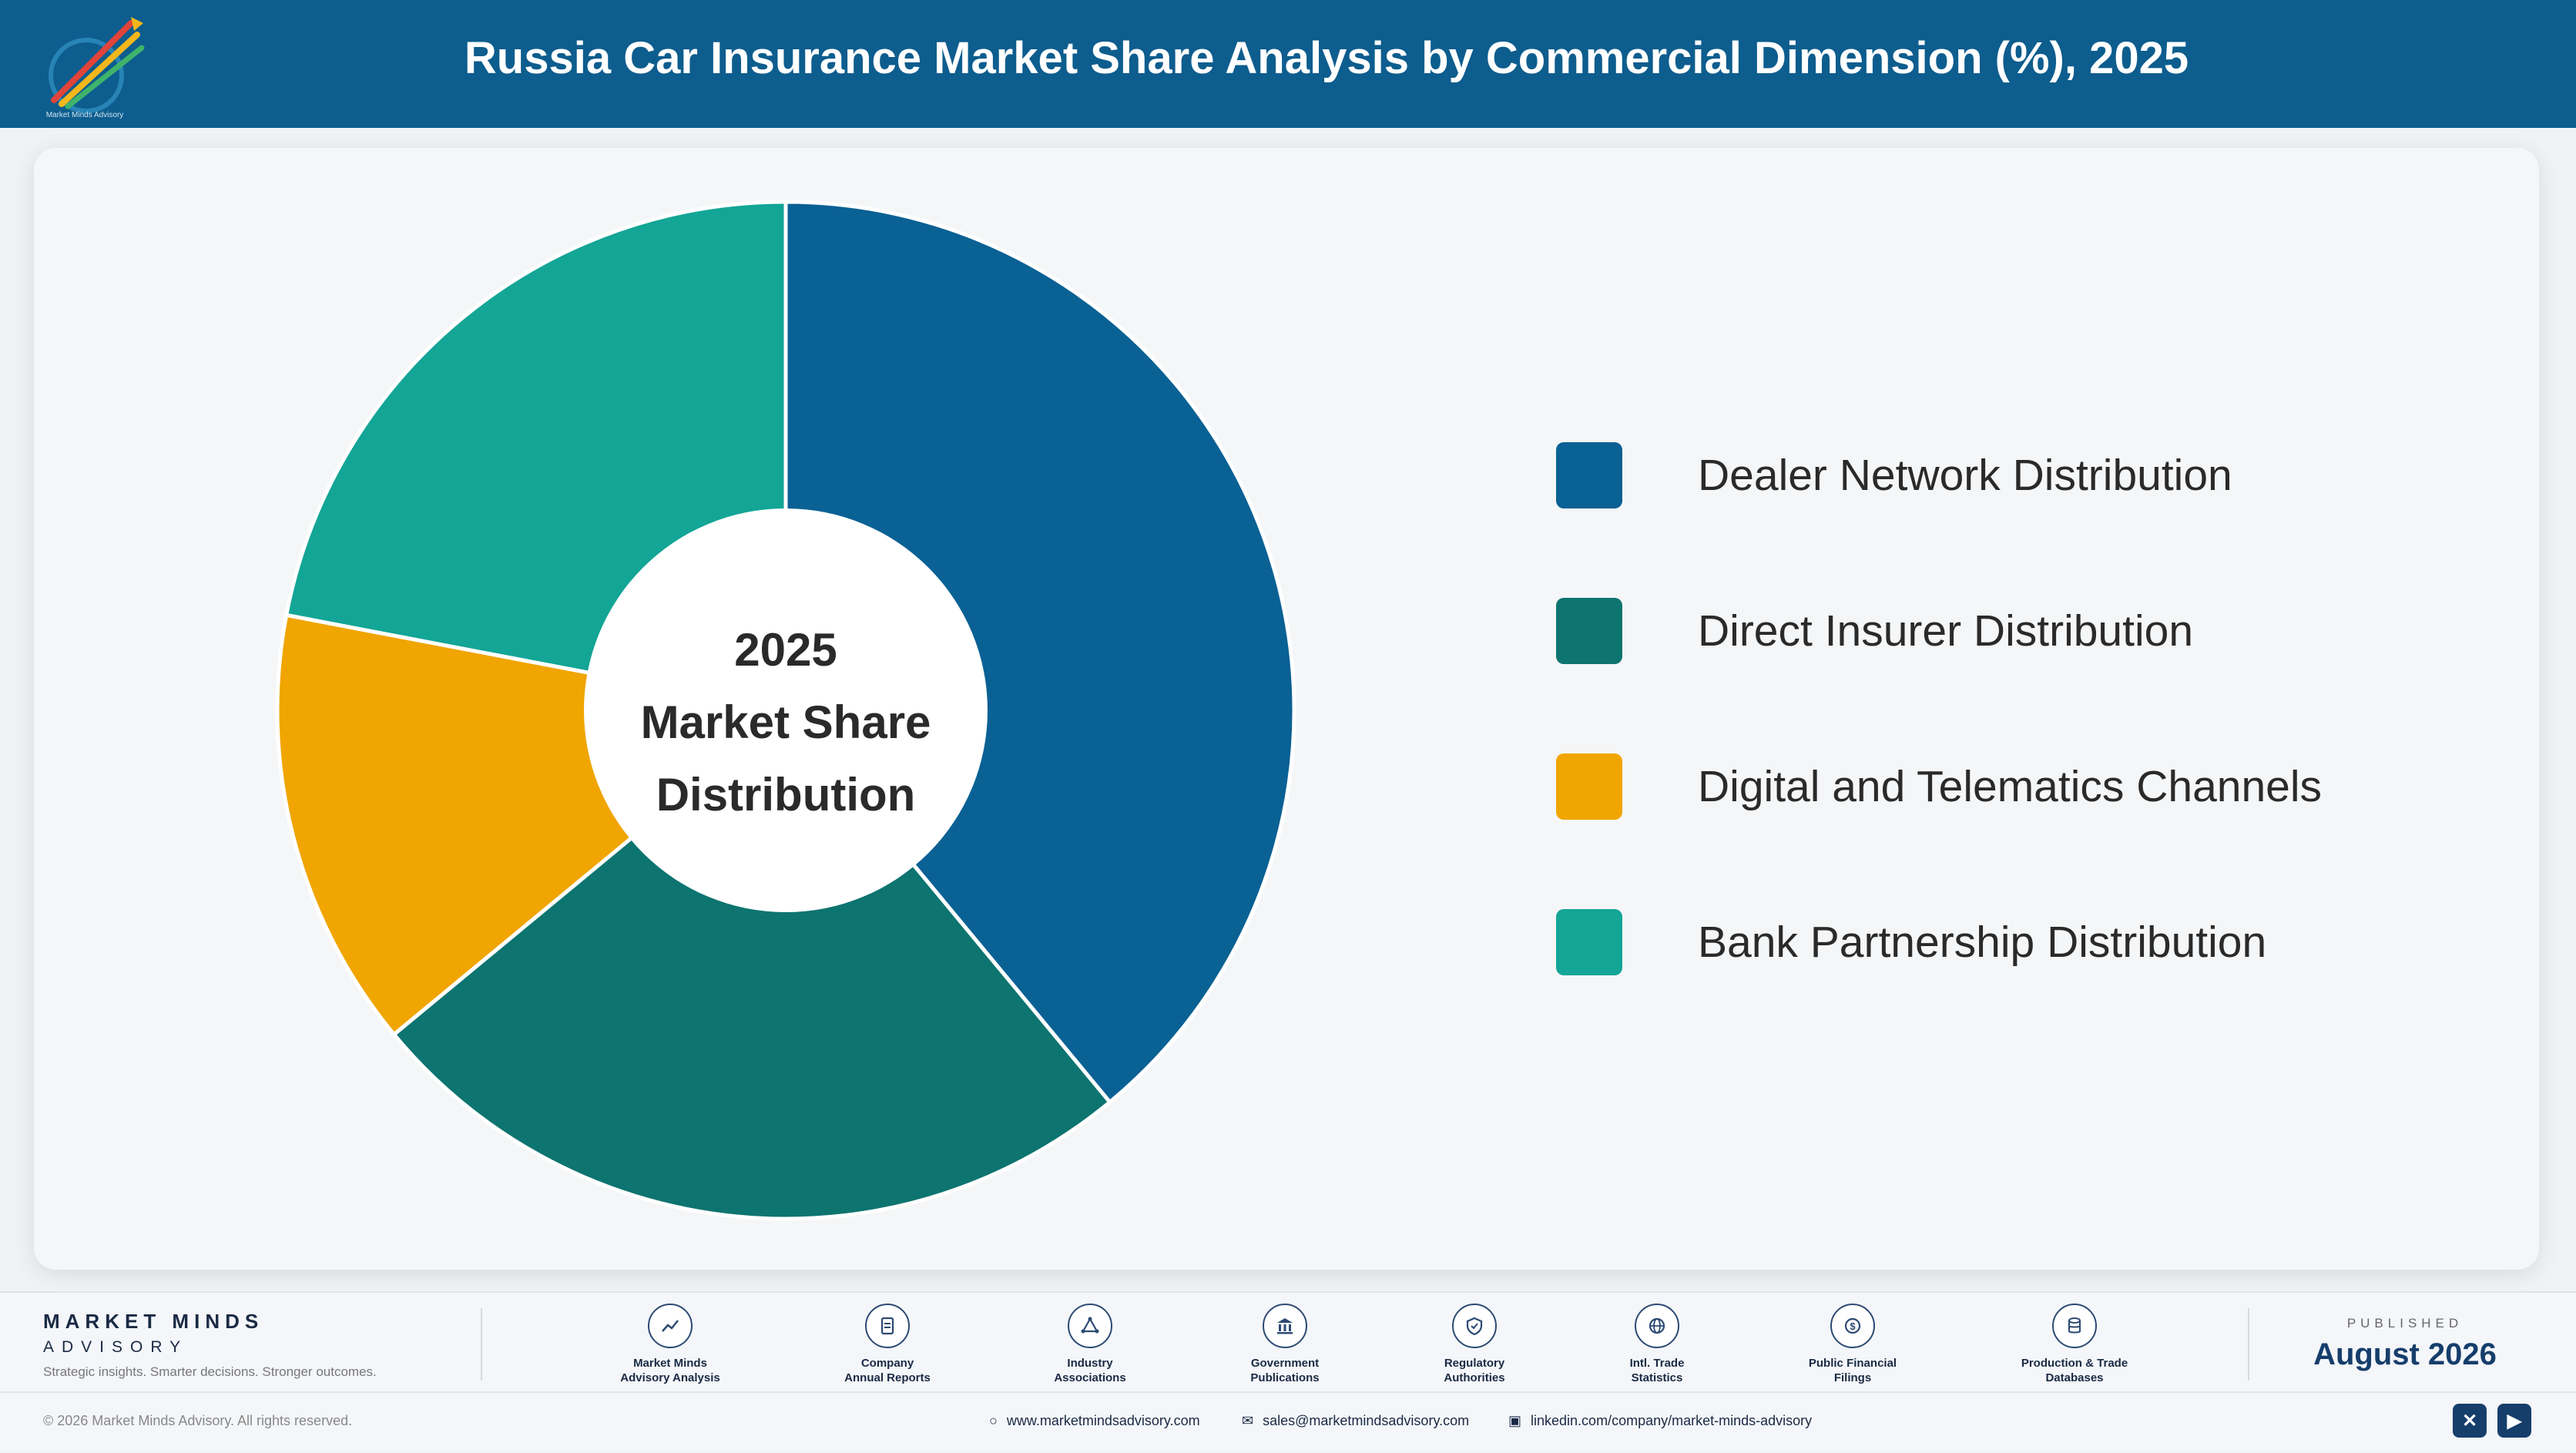  What do you see at coordinates (1852, 1377) in the screenshot?
I see `source-line2: Filings` at bounding box center [1852, 1377].